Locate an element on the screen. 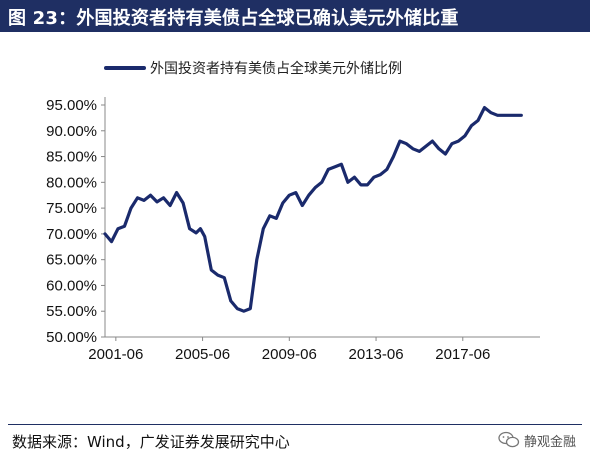  y-tick-label: 70.00% is located at coordinates (71, 234).